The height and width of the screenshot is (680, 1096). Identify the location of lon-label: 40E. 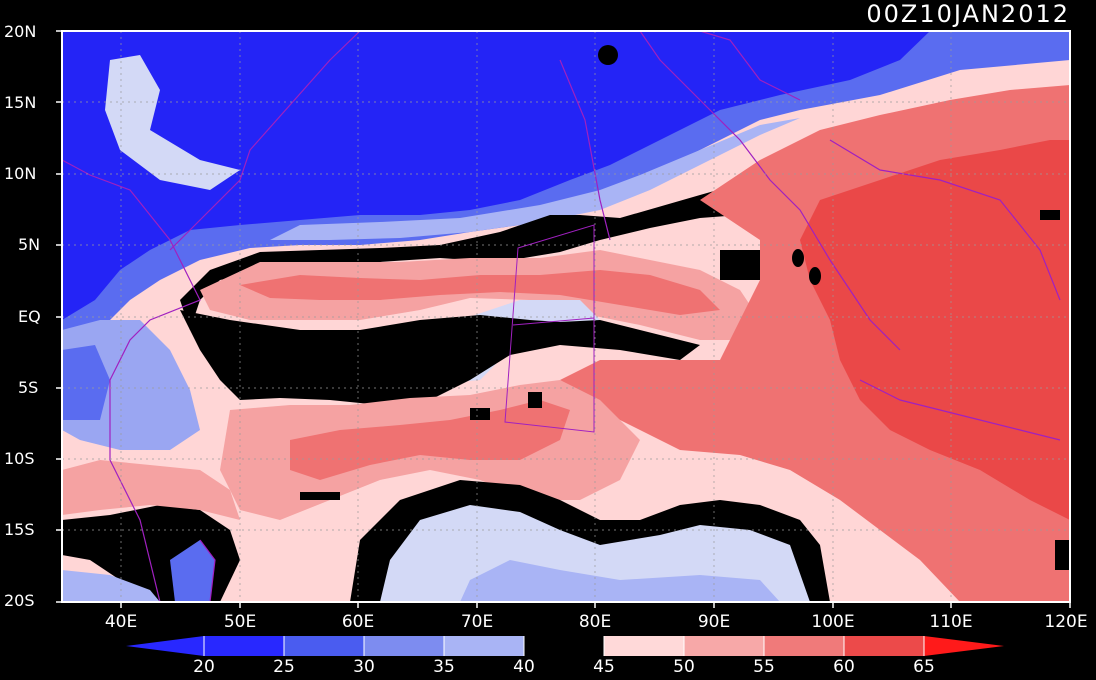
(121, 622).